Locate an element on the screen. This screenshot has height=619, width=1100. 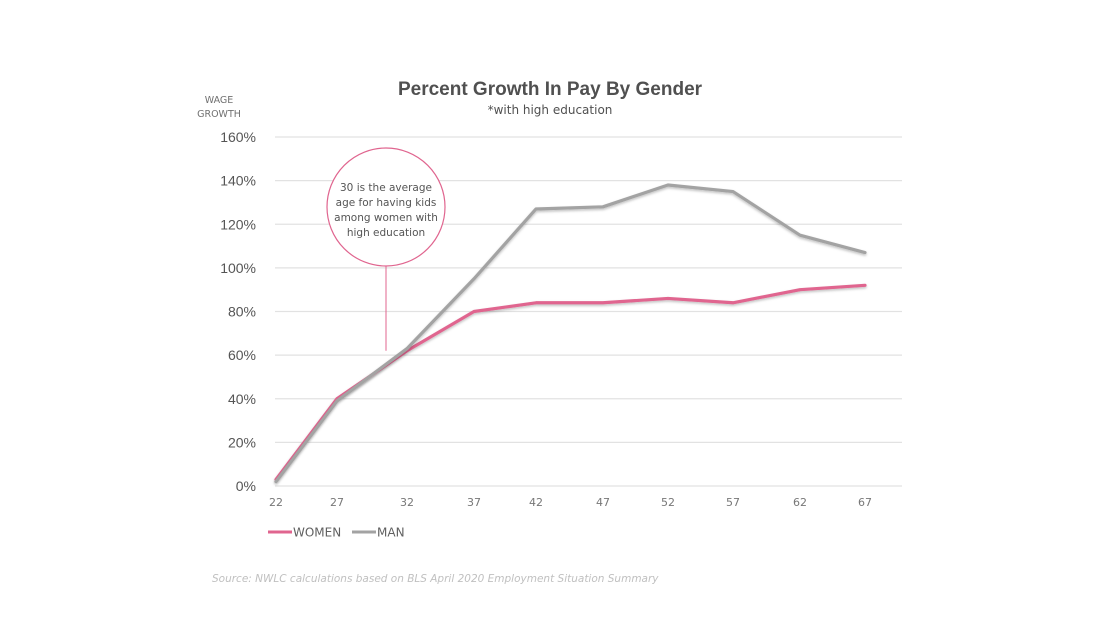
annotation-text: 30 is the average is located at coordinates (386, 188).